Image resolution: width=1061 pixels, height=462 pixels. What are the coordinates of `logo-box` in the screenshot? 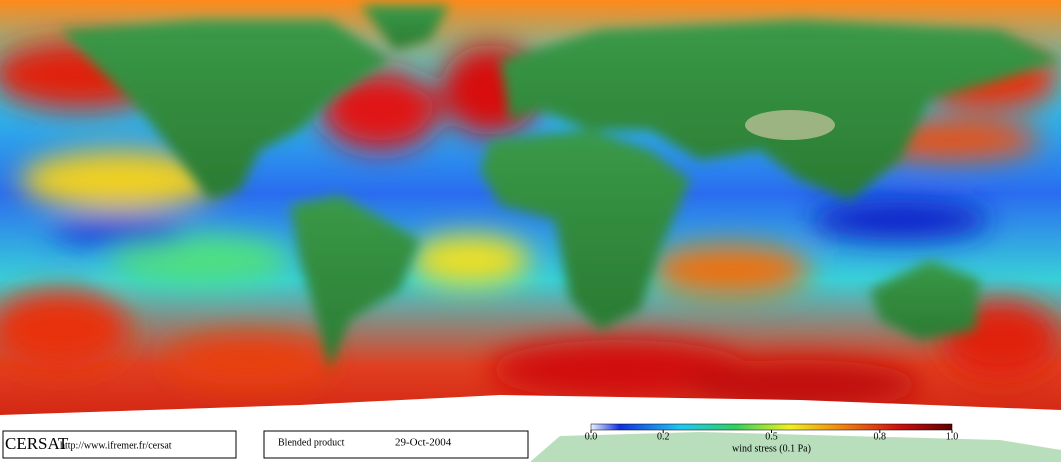 It's located at (119, 444).